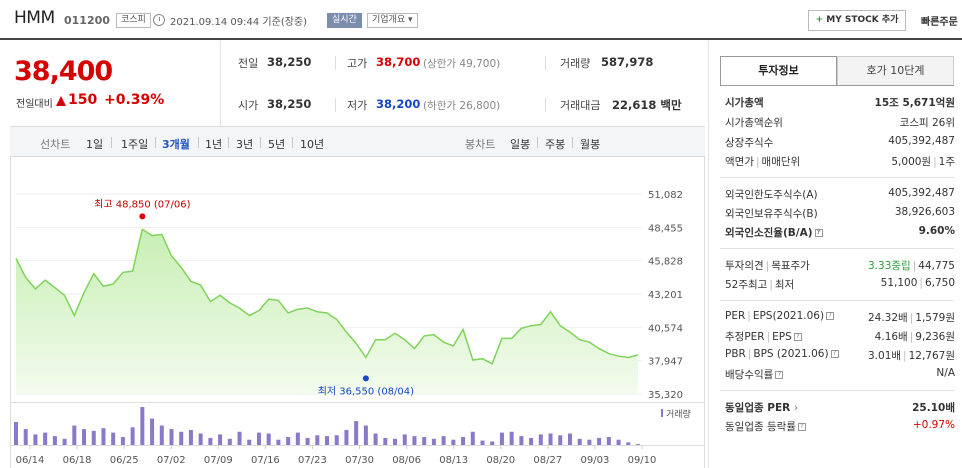 The width and height of the screenshot is (962, 468). I want to click on info-row-par: 액면가 | 매매단위 5,000원 | 1주, so click(840, 162).